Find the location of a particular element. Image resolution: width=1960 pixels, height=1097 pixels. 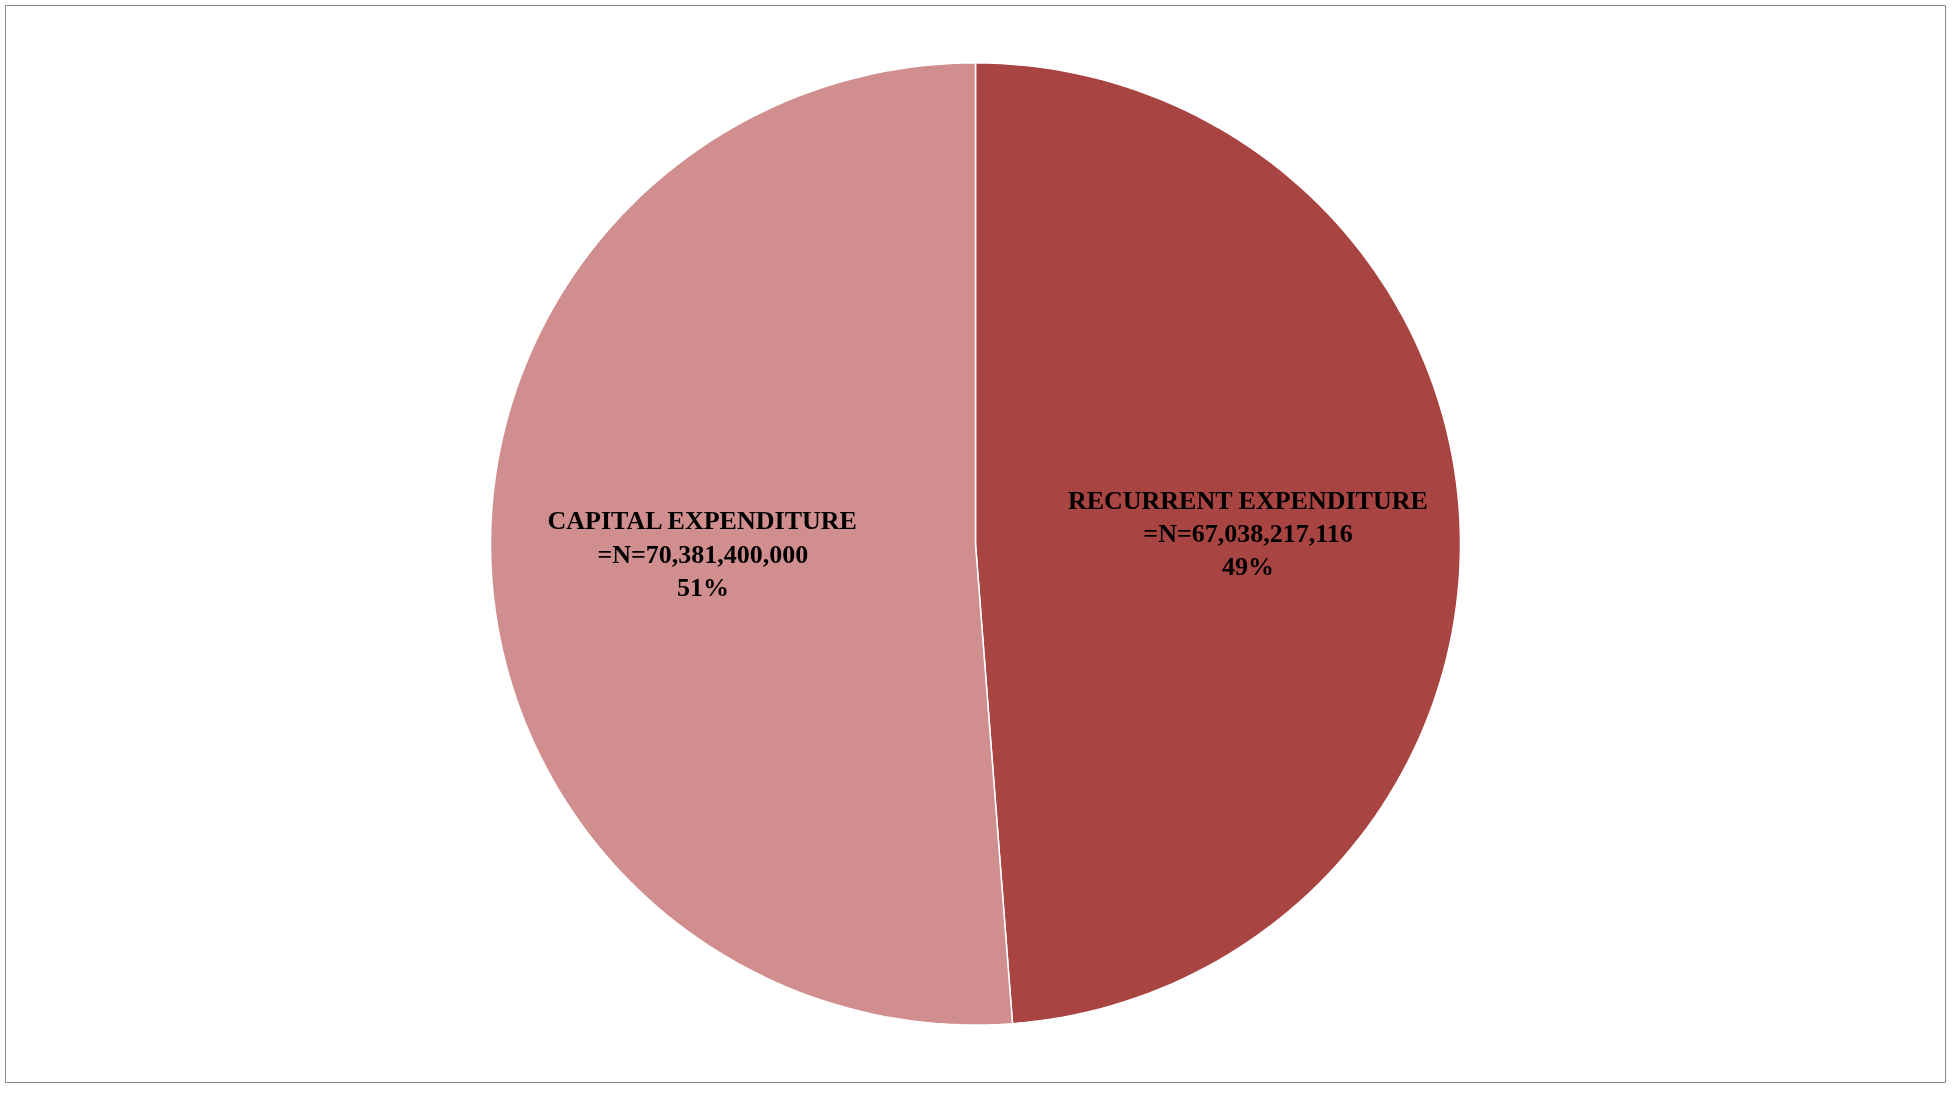

slice-label: CAPITAL EXPENDITURE is located at coordinates (702, 521).